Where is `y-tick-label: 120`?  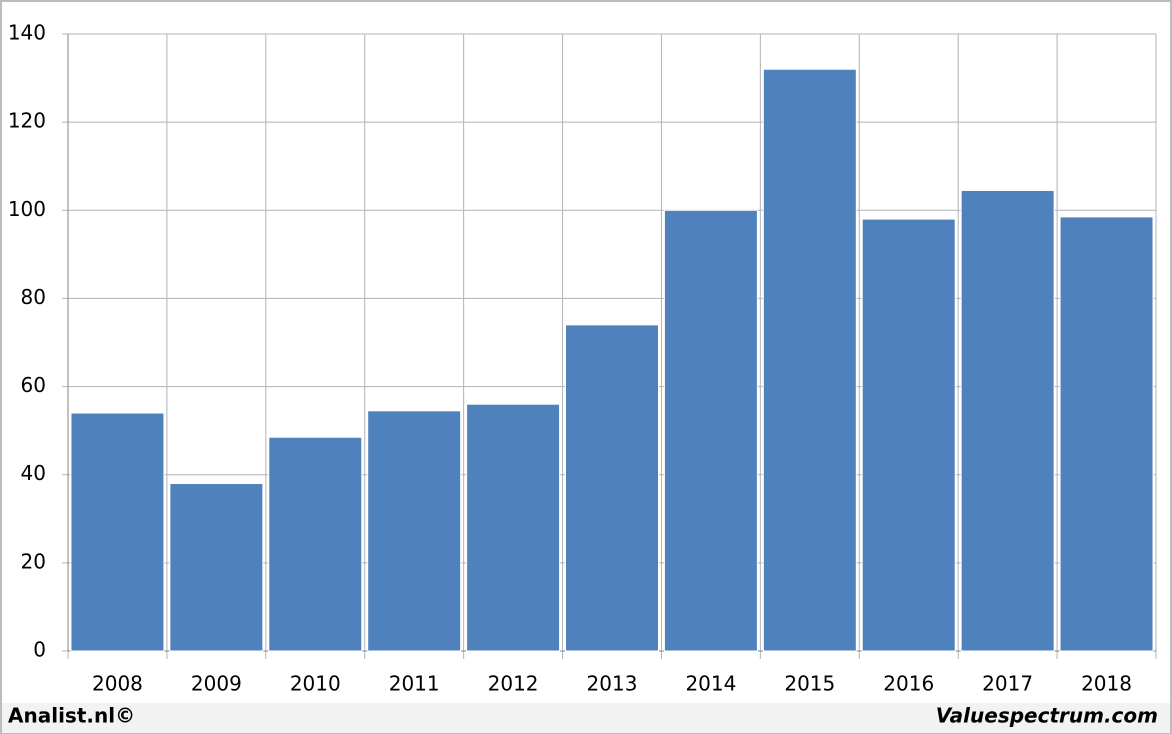 y-tick-label: 120 is located at coordinates (27, 121).